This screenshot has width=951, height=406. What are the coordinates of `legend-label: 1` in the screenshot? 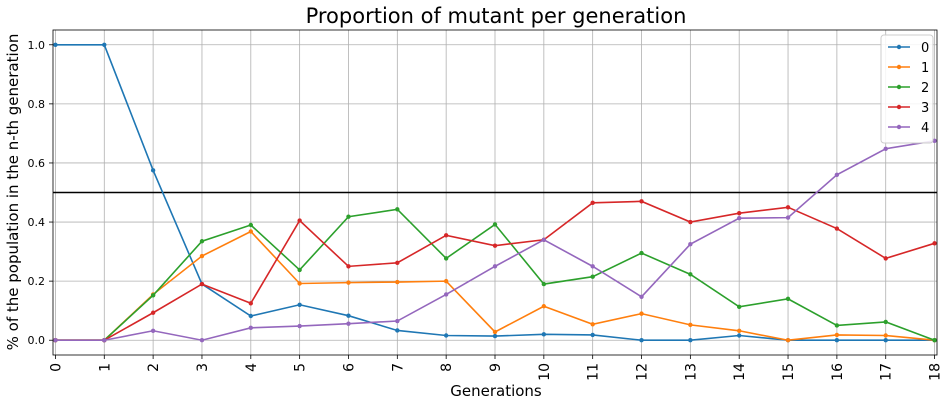 It's located at (925, 68).